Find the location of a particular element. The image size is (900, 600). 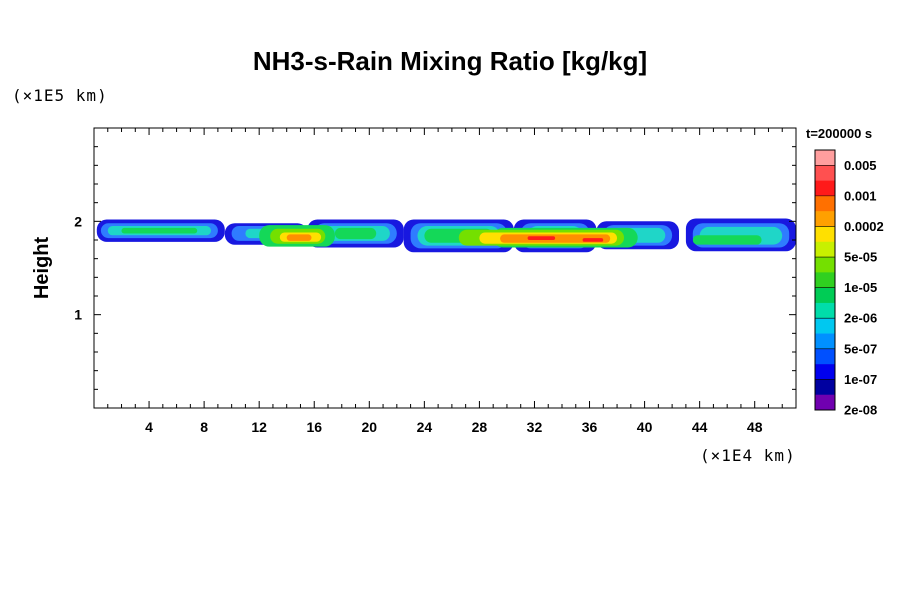

colorbar-label: 0.001 is located at coordinates (860, 195).